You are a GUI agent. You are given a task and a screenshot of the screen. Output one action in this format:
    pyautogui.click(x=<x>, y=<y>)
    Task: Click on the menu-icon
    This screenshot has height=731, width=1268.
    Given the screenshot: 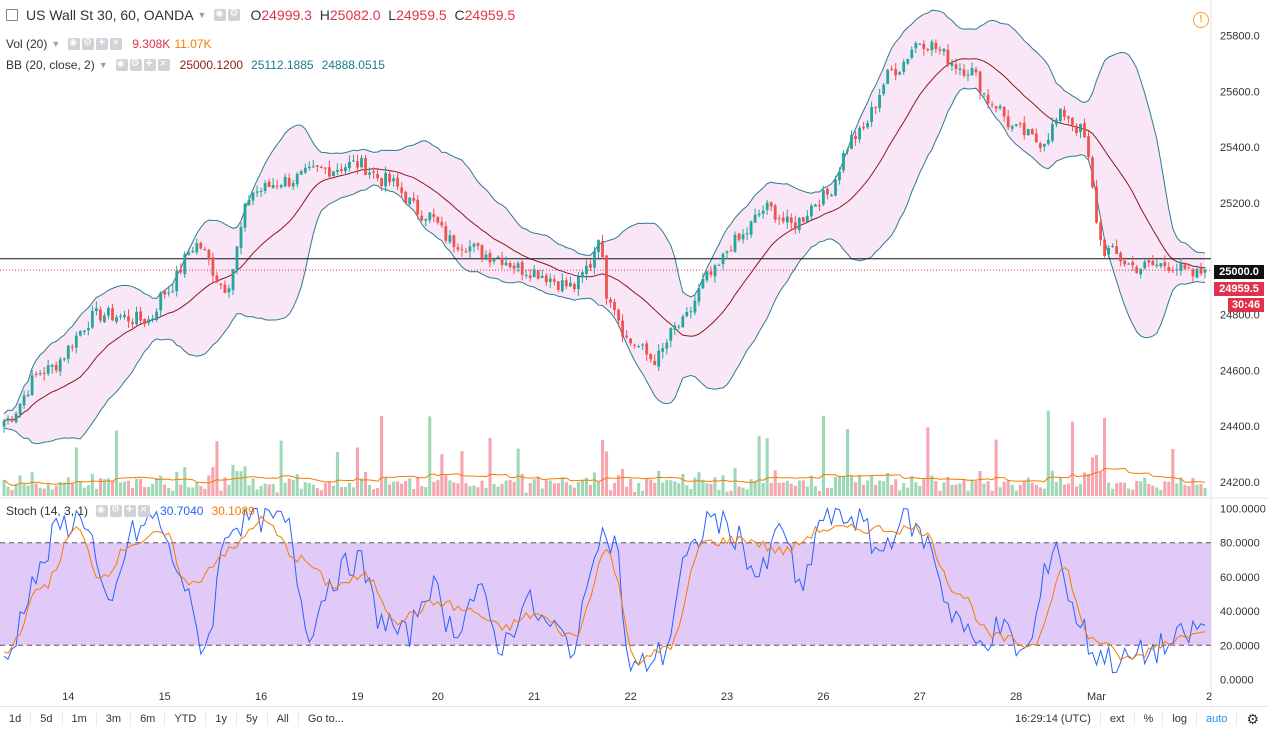 What is the action you would take?
    pyautogui.click(x=12, y=15)
    